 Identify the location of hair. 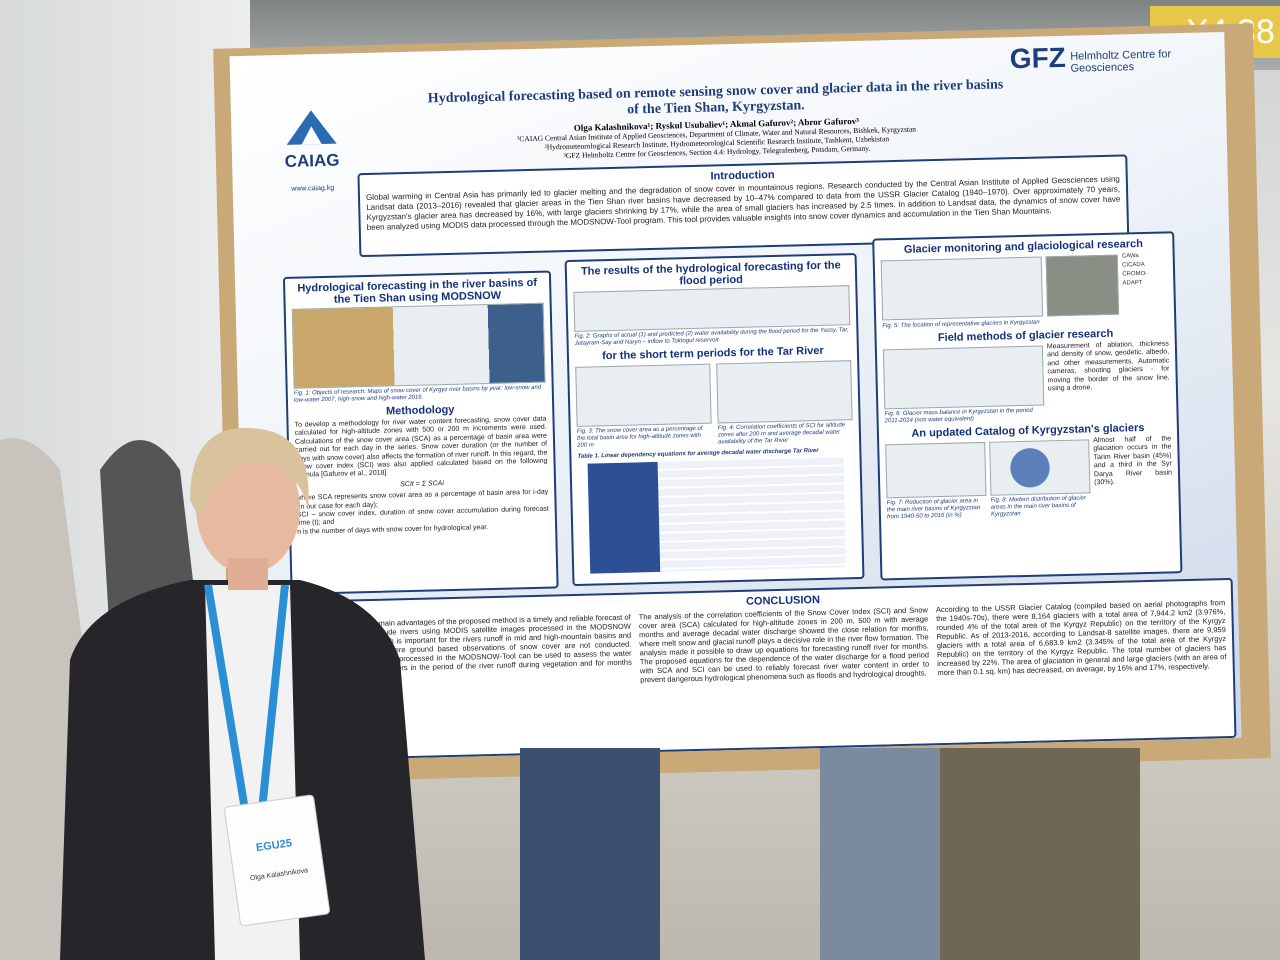
(249, 473).